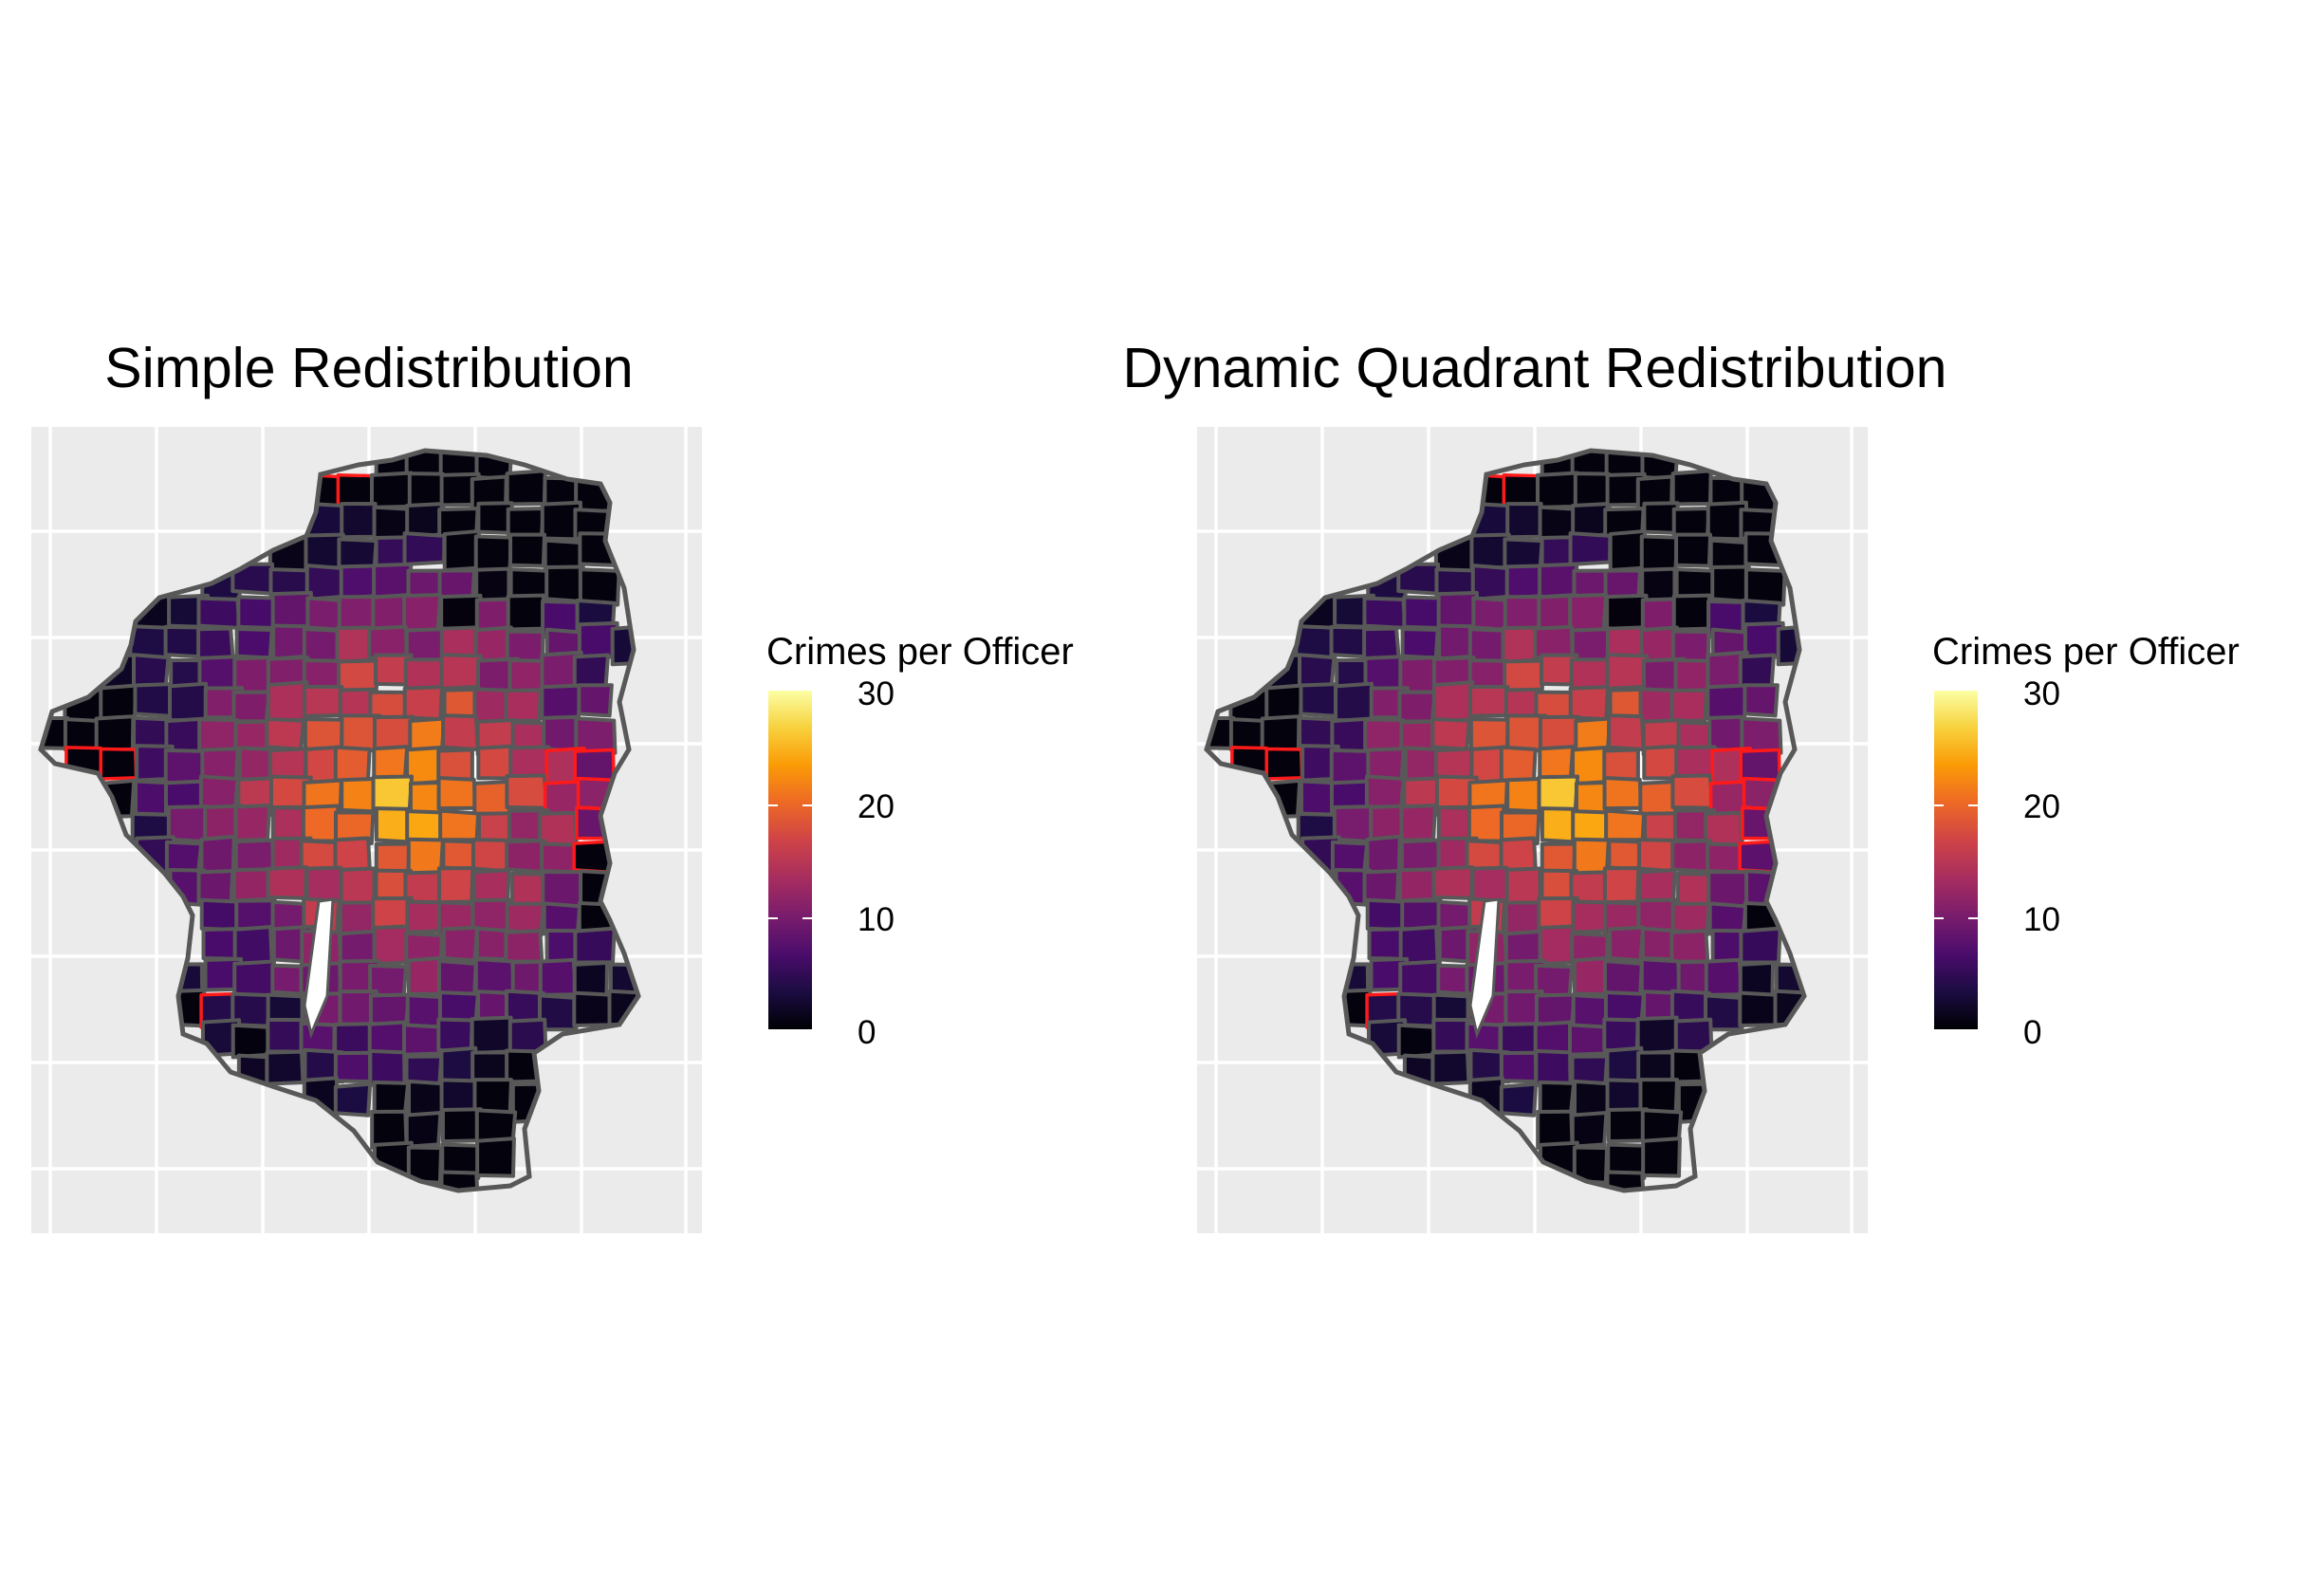  I want to click on legend-title: Crimes per Officer, so click(920, 652).